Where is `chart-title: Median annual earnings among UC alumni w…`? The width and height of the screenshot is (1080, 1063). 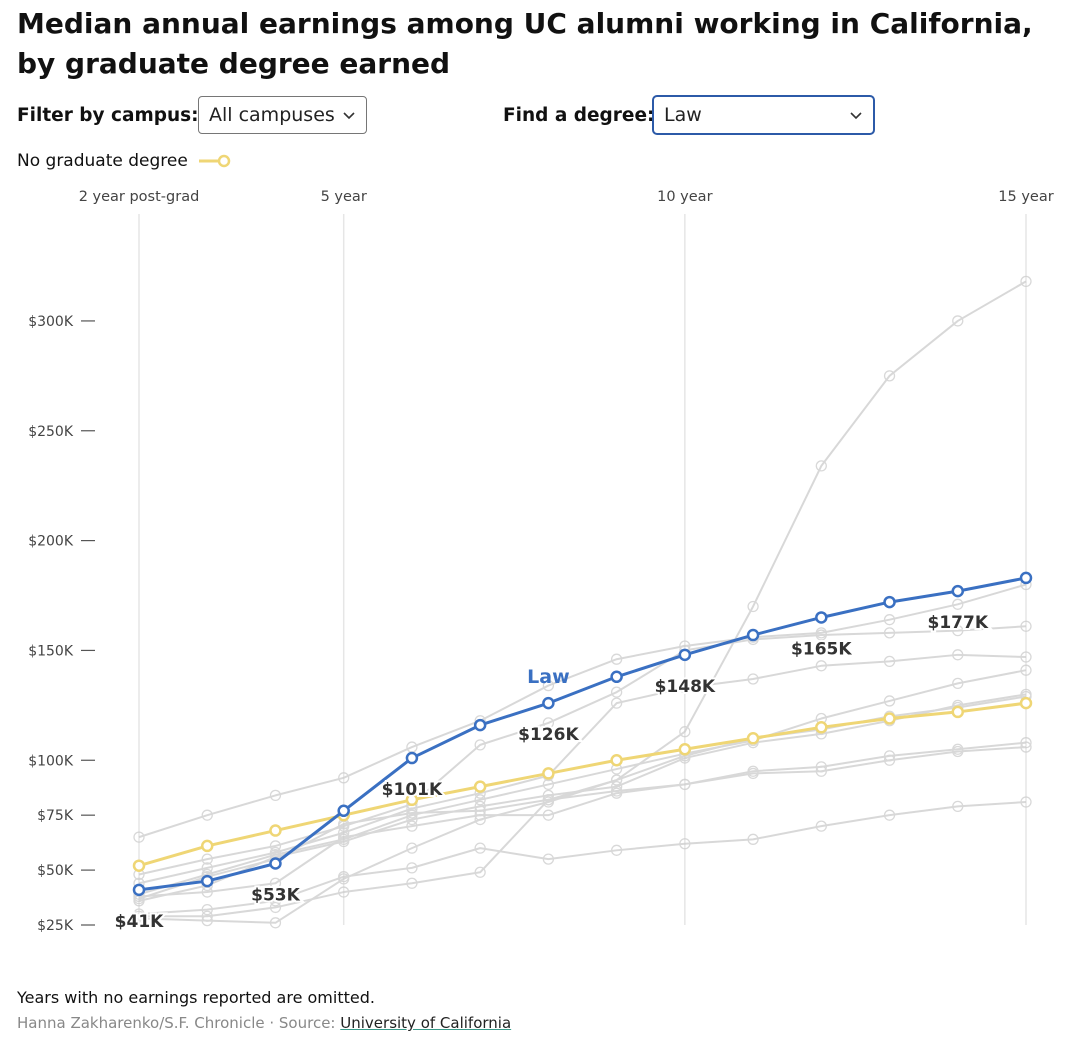 chart-title: Median annual earnings among UC alumni w… is located at coordinates (525, 43).